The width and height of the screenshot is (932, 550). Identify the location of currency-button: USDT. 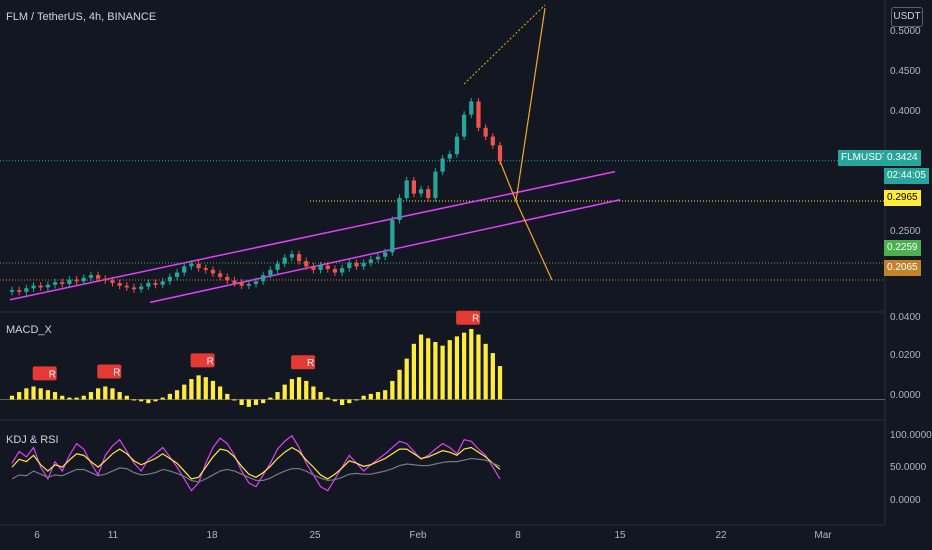
(907, 17).